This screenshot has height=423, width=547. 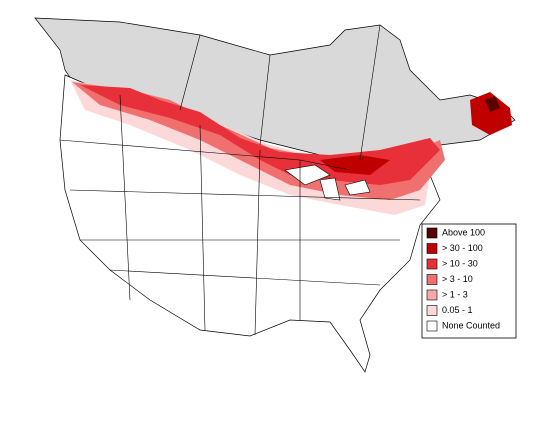 What do you see at coordinates (457, 279) in the screenshot?
I see `legend-label: > 3 - 10` at bounding box center [457, 279].